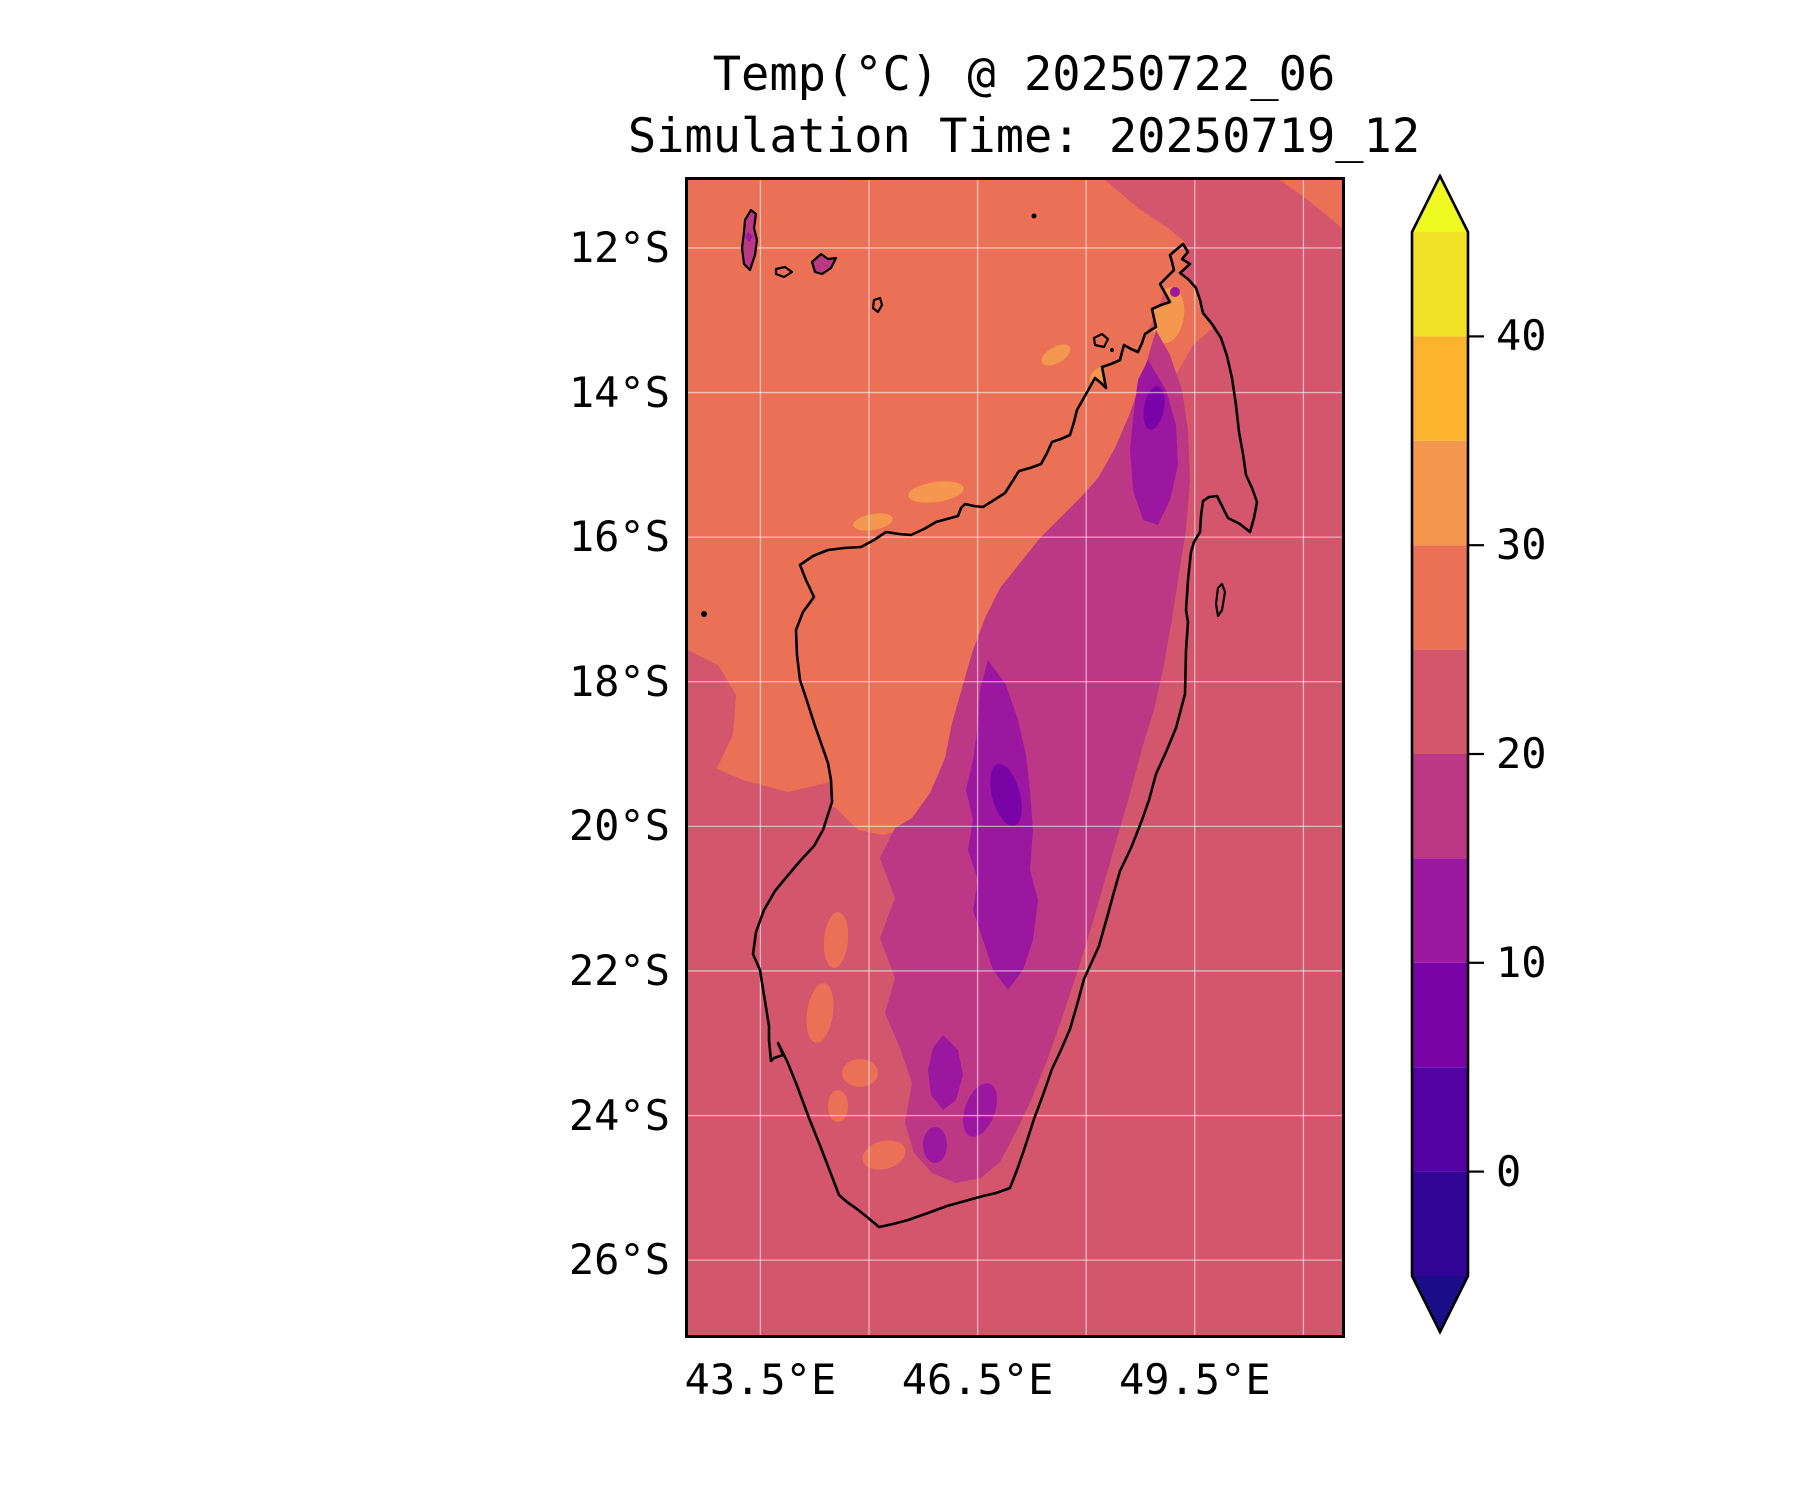  What do you see at coordinates (749, 237) in the screenshot?
I see `grande-comore-core` at bounding box center [749, 237].